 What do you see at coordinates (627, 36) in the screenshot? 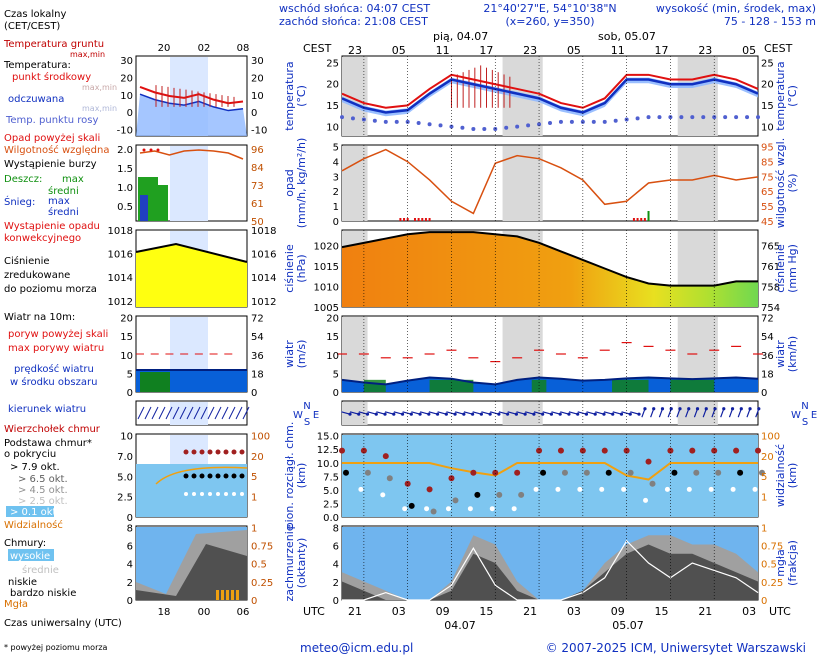
I see `day2-label: sob, 05.07` at bounding box center [627, 36].